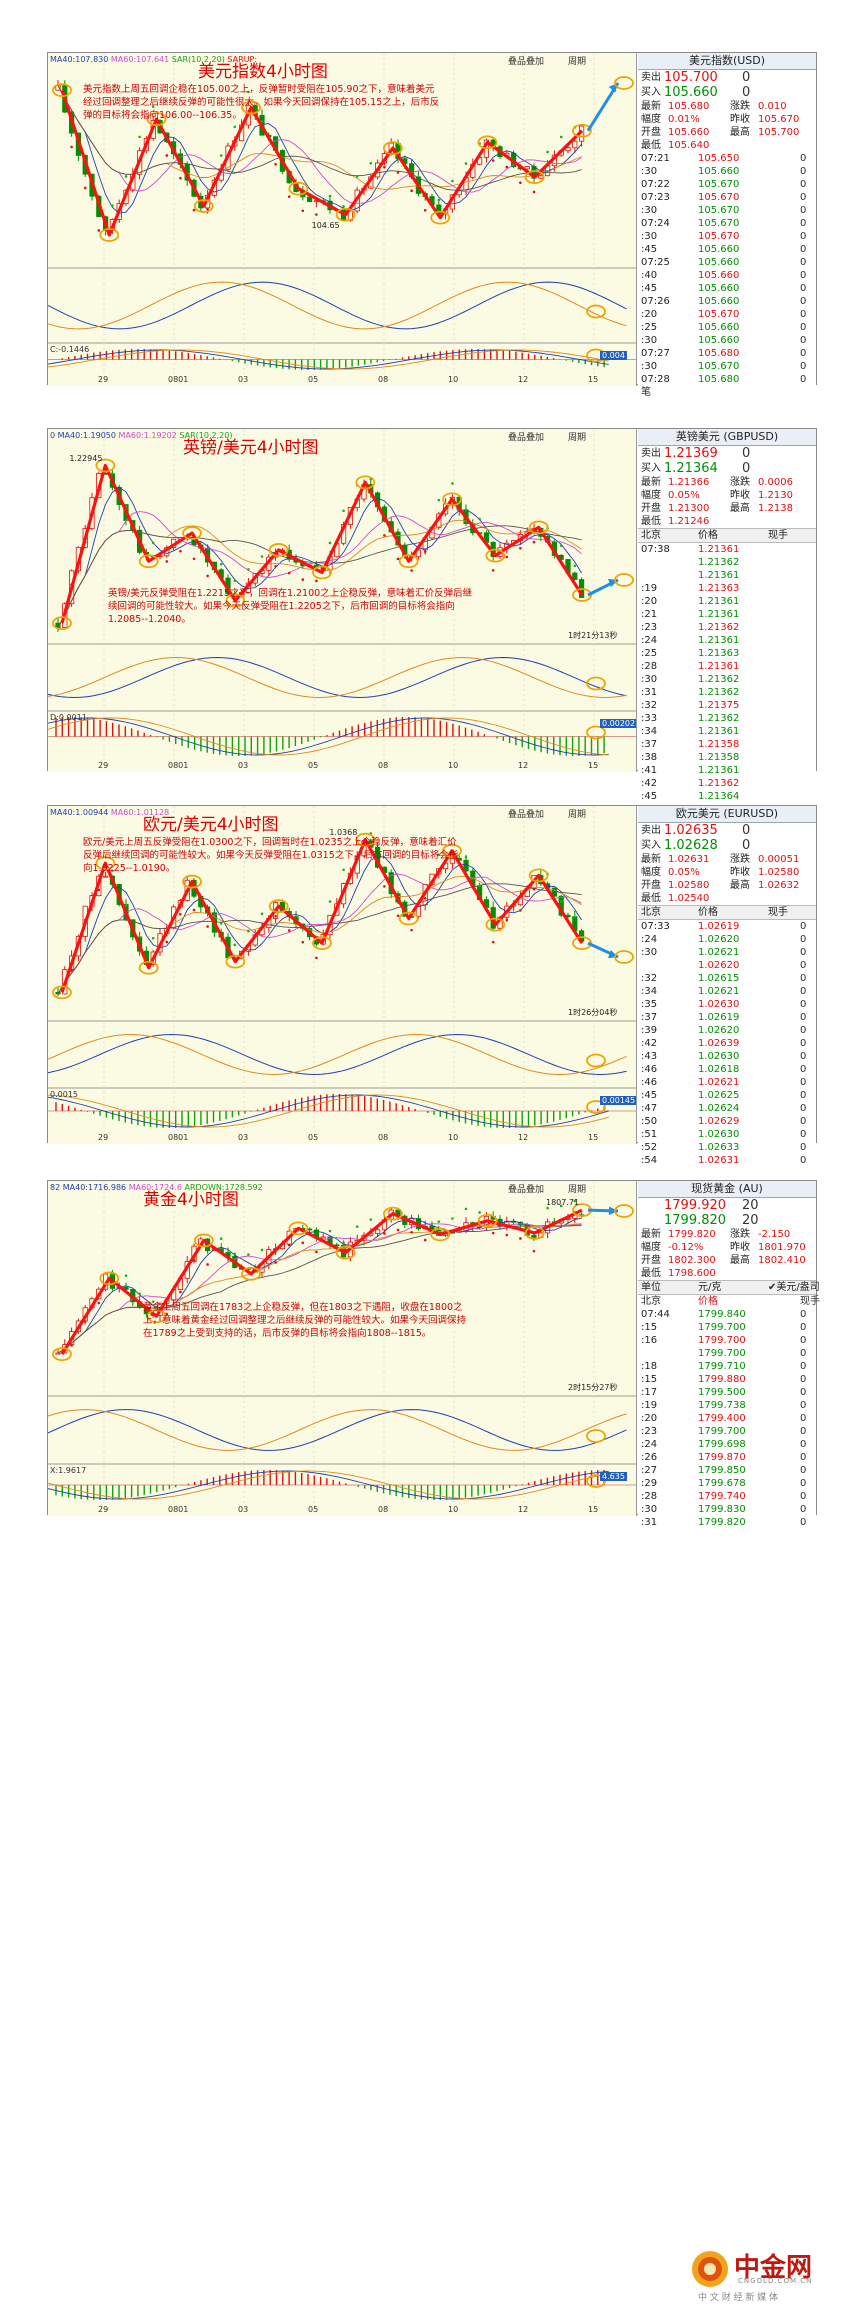  Describe the element at coordinates (727, 327) in the screenshot. I see `tick-list-item: :25 105.660 0` at that location.